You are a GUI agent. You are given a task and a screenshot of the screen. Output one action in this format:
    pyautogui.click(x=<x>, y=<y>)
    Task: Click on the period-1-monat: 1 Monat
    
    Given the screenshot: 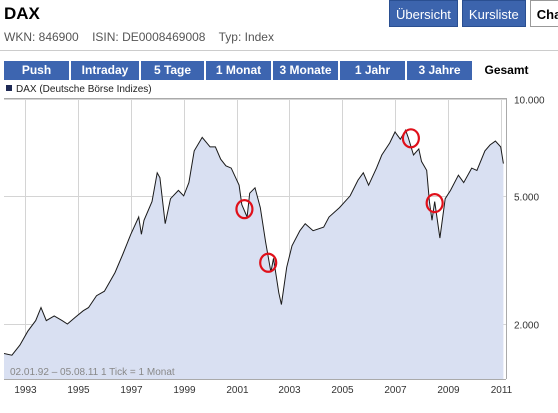 What is the action you would take?
    pyautogui.click(x=238, y=70)
    